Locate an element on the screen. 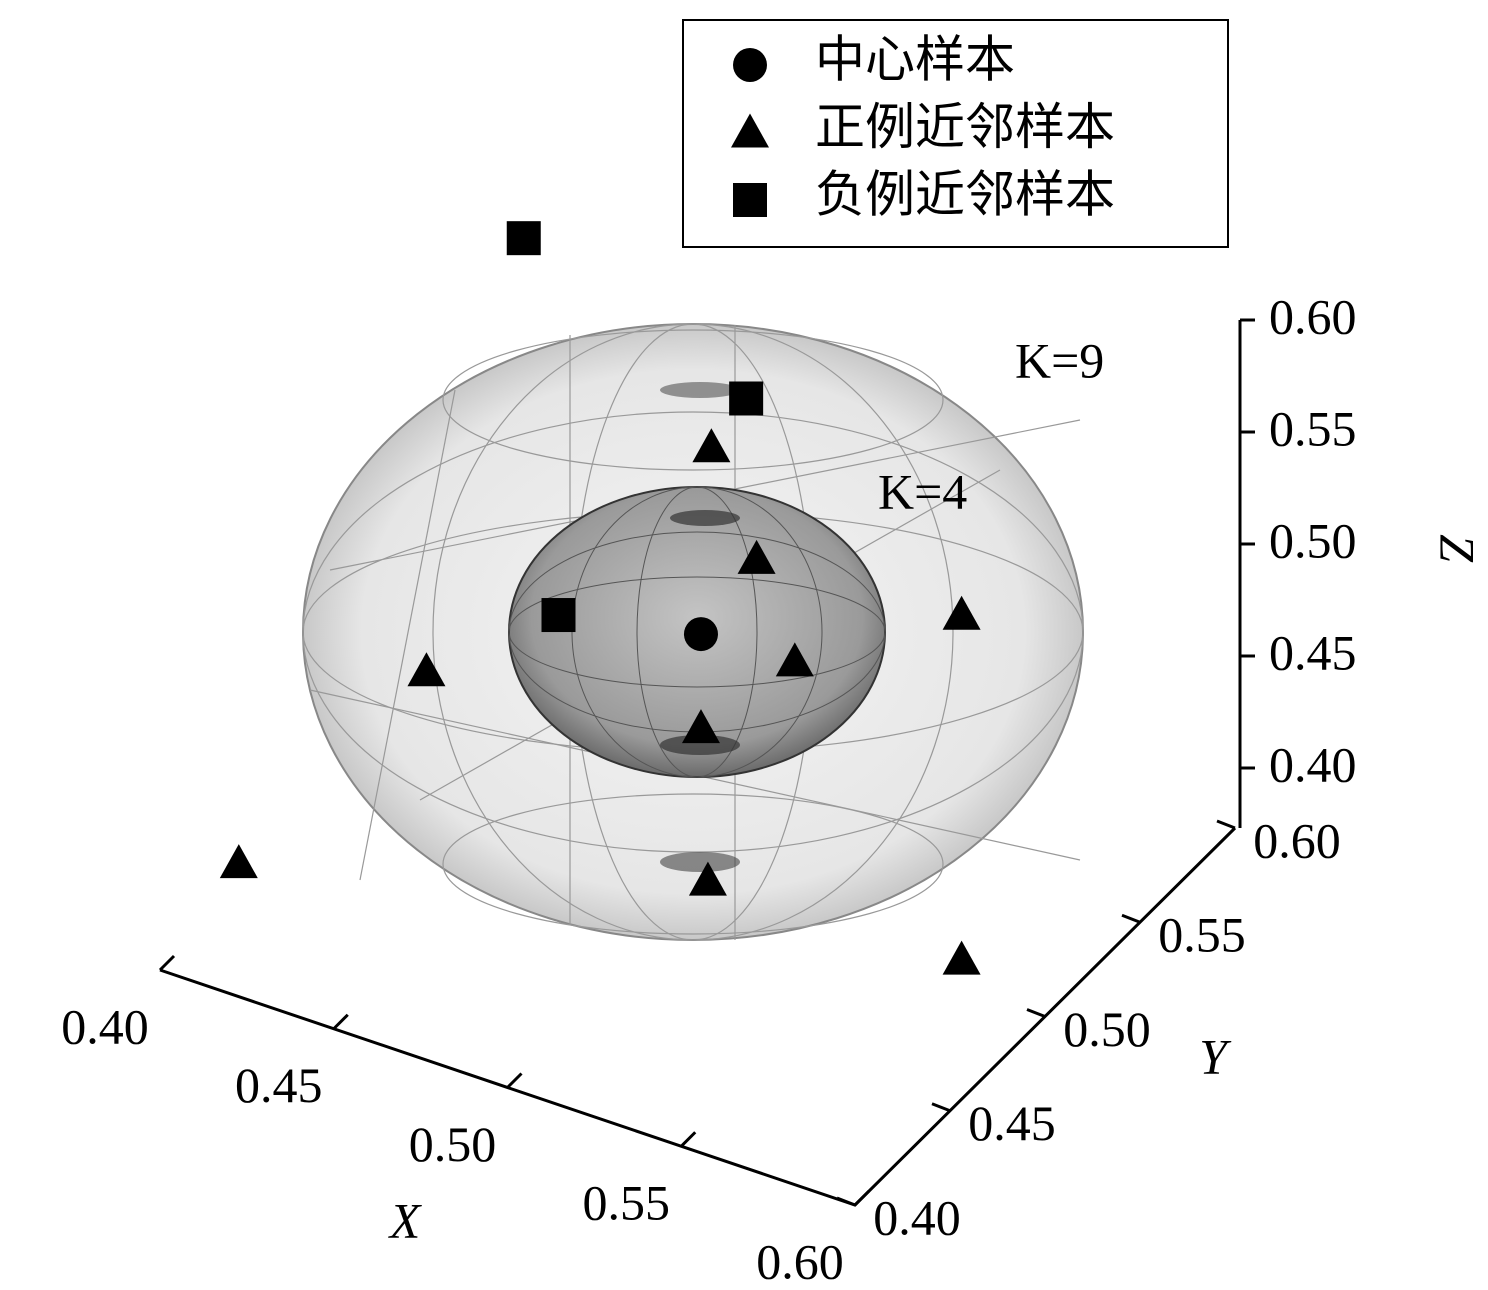 The width and height of the screenshot is (1488, 1290). legend is located at coordinates (955, 133).